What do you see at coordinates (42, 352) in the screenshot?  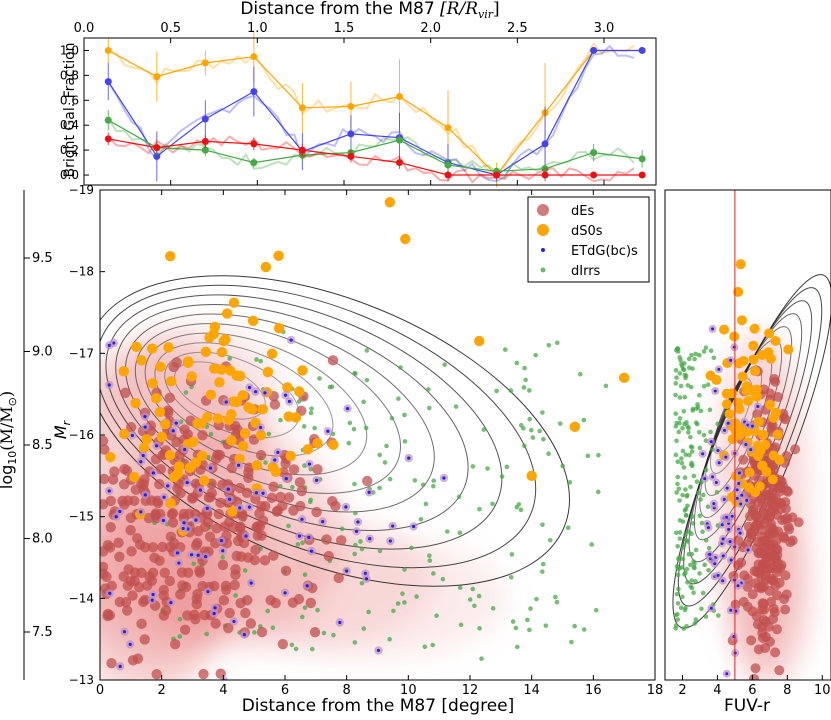 I see `mass-tick-label: 9.0` at bounding box center [42, 352].